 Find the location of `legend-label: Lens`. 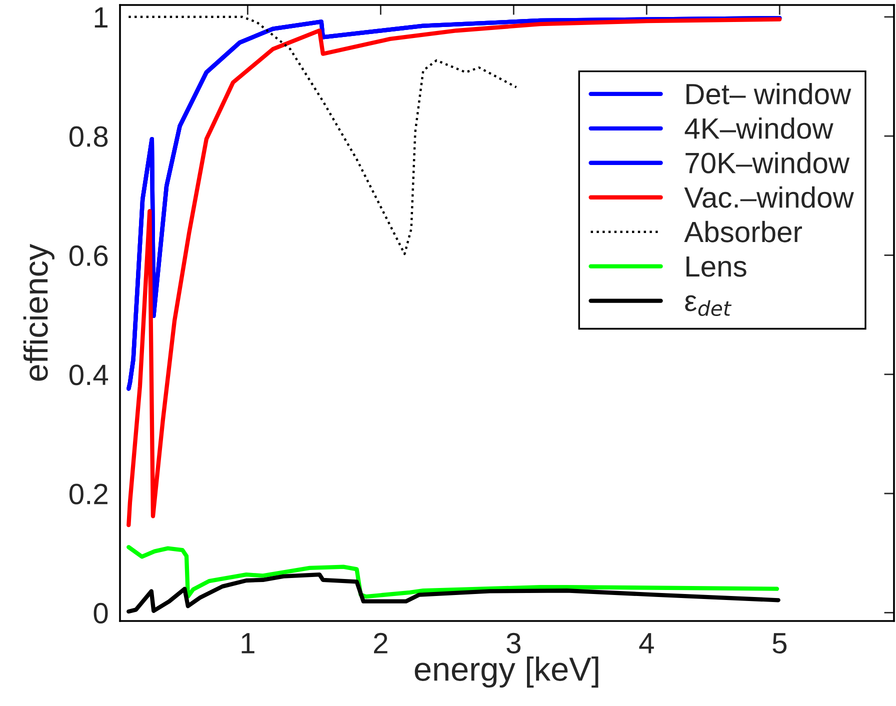

legend-label: Lens is located at coordinates (716, 266).